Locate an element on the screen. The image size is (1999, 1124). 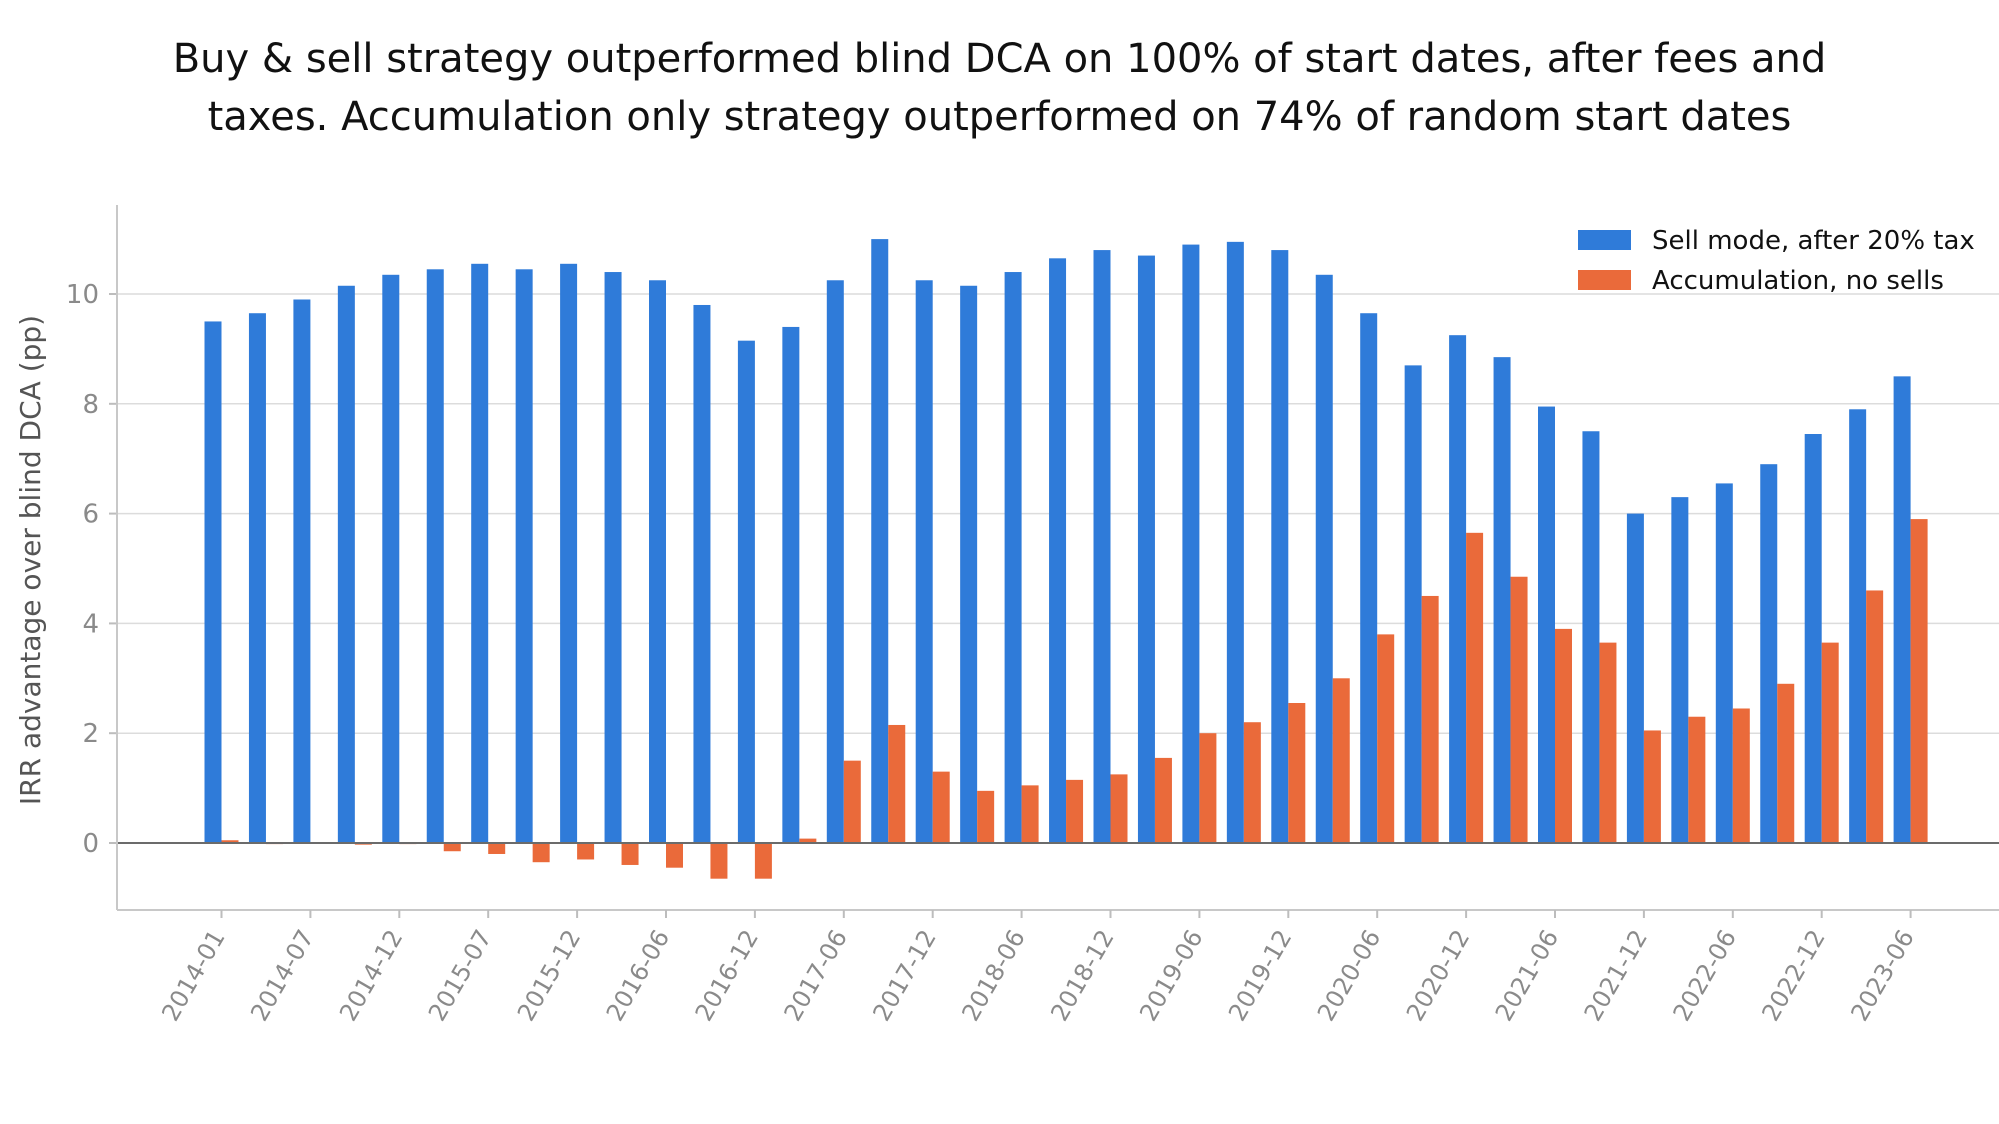
x-tick-label: 2020-06 is located at coordinates (1349, 975).